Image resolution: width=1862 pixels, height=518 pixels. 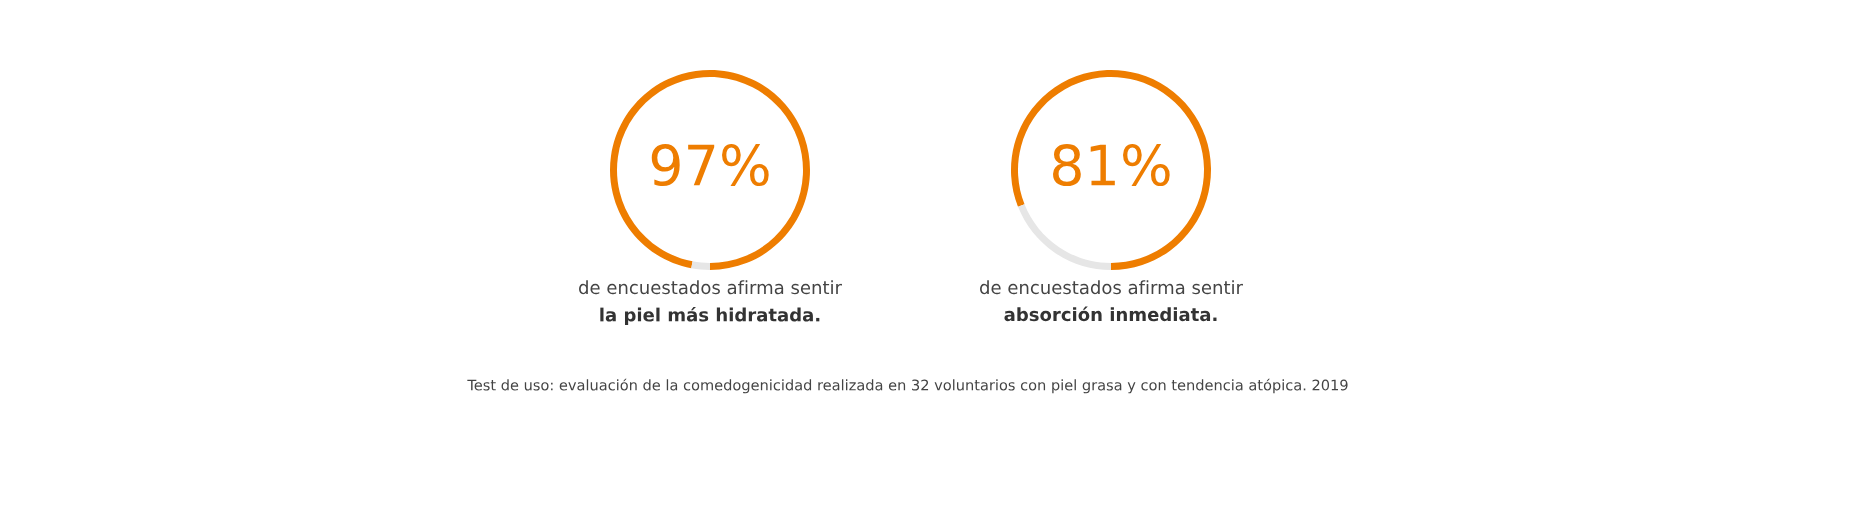 What do you see at coordinates (1111, 165) in the screenshot?
I see `data-label: 81%` at bounding box center [1111, 165].